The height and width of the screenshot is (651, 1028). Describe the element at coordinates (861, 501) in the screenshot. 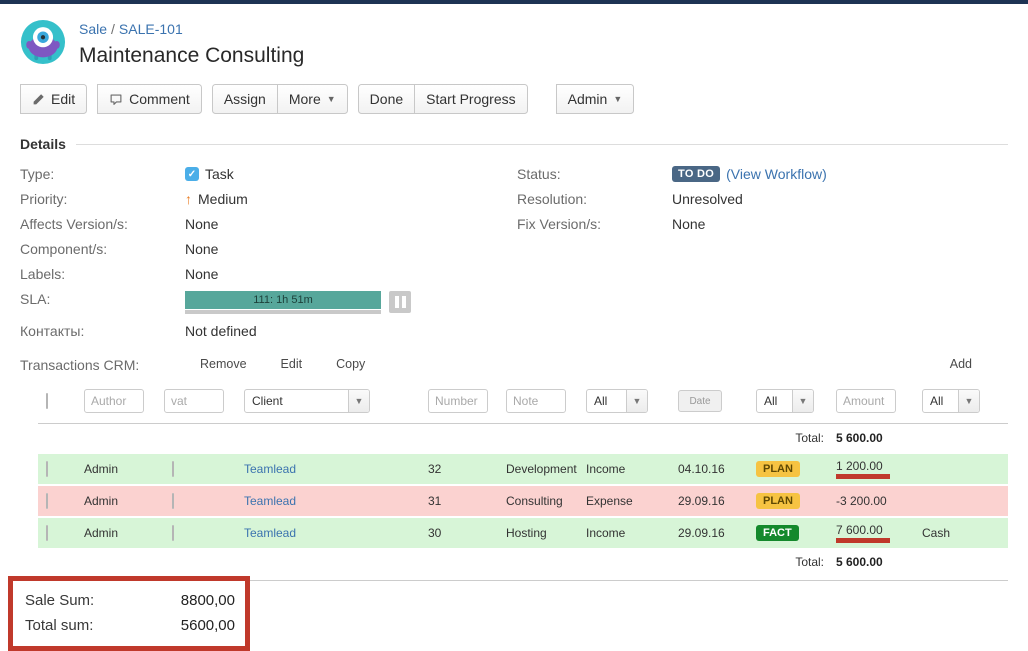

I see `cell-amount: -3 200.00` at that location.